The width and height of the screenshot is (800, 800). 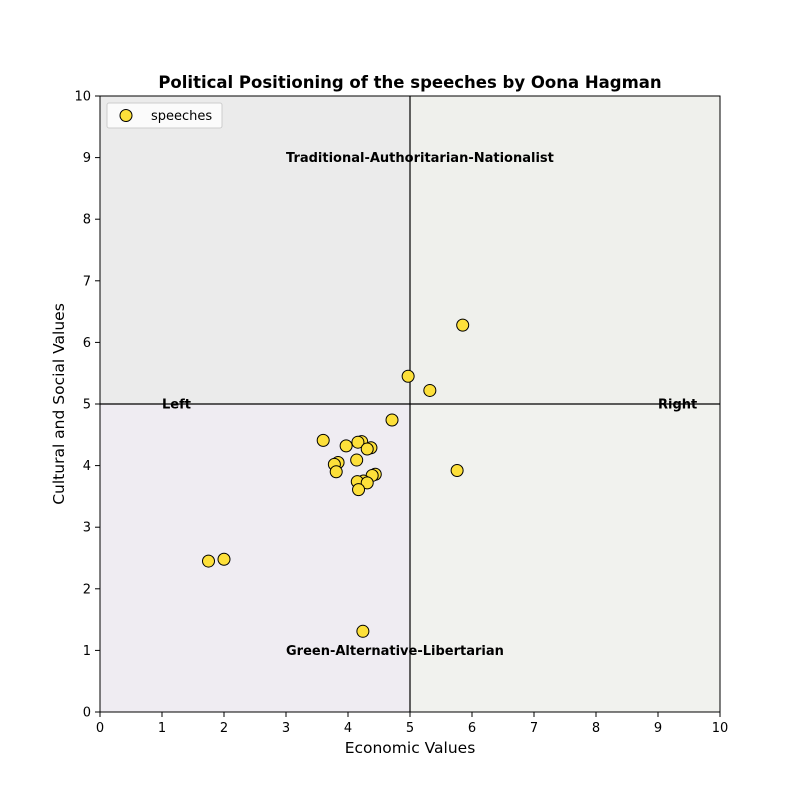 What do you see at coordinates (410, 748) in the screenshot?
I see `x-axis-label: Economic Values` at bounding box center [410, 748].